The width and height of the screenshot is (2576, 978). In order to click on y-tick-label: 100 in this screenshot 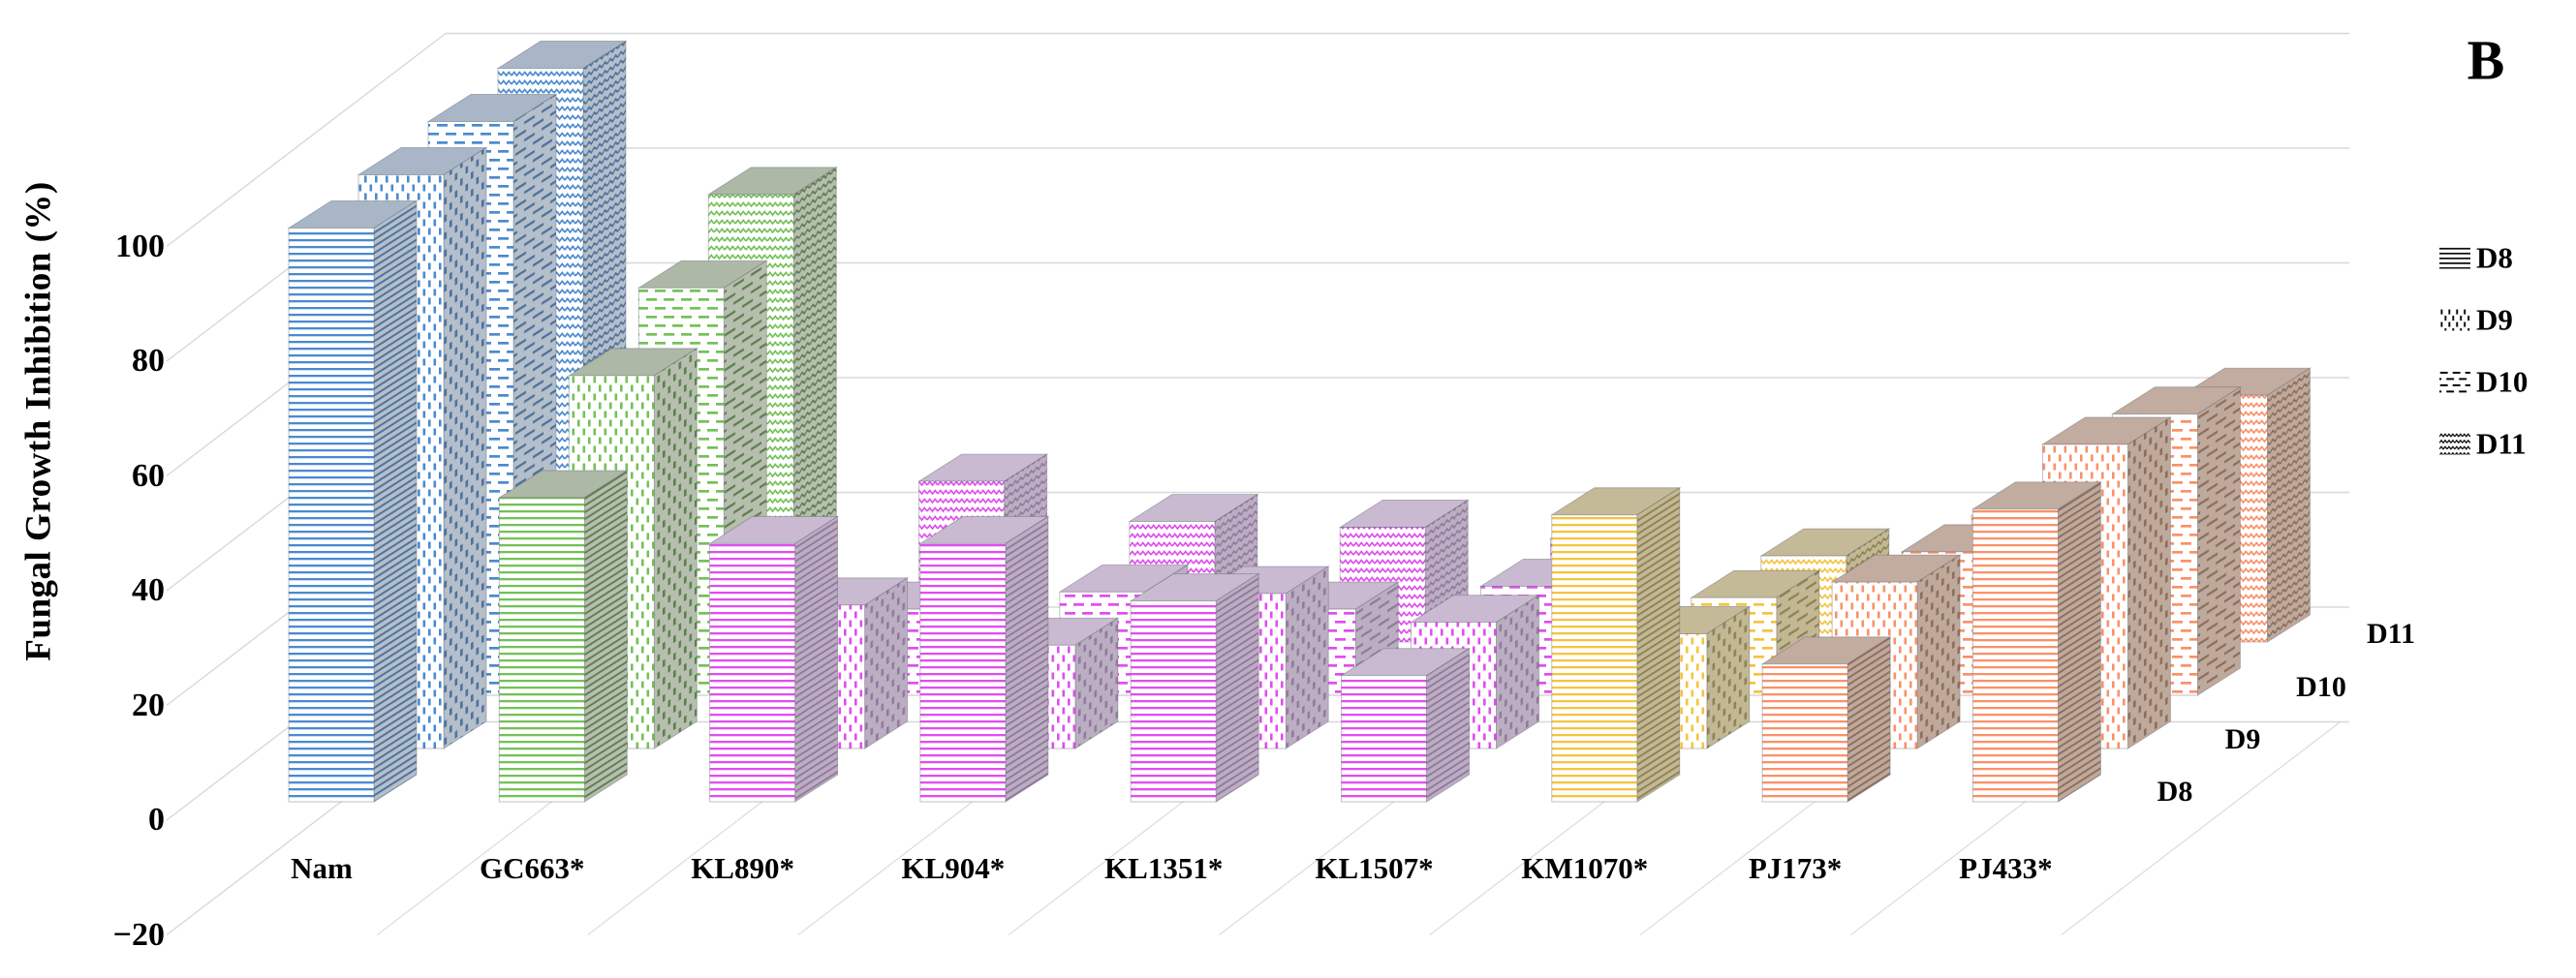, I will do `click(140, 246)`.